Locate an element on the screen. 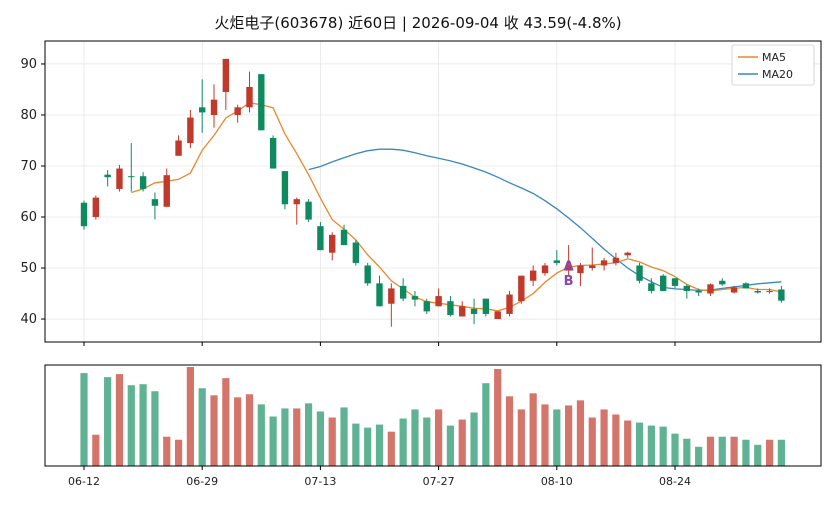  y-tick-label-90: 90 is located at coordinates (28, 64).